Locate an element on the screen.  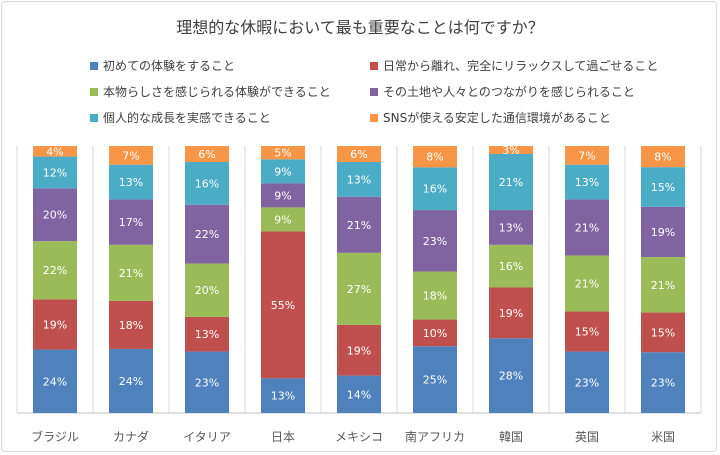
data-label: 22% is located at coordinates (207, 234).